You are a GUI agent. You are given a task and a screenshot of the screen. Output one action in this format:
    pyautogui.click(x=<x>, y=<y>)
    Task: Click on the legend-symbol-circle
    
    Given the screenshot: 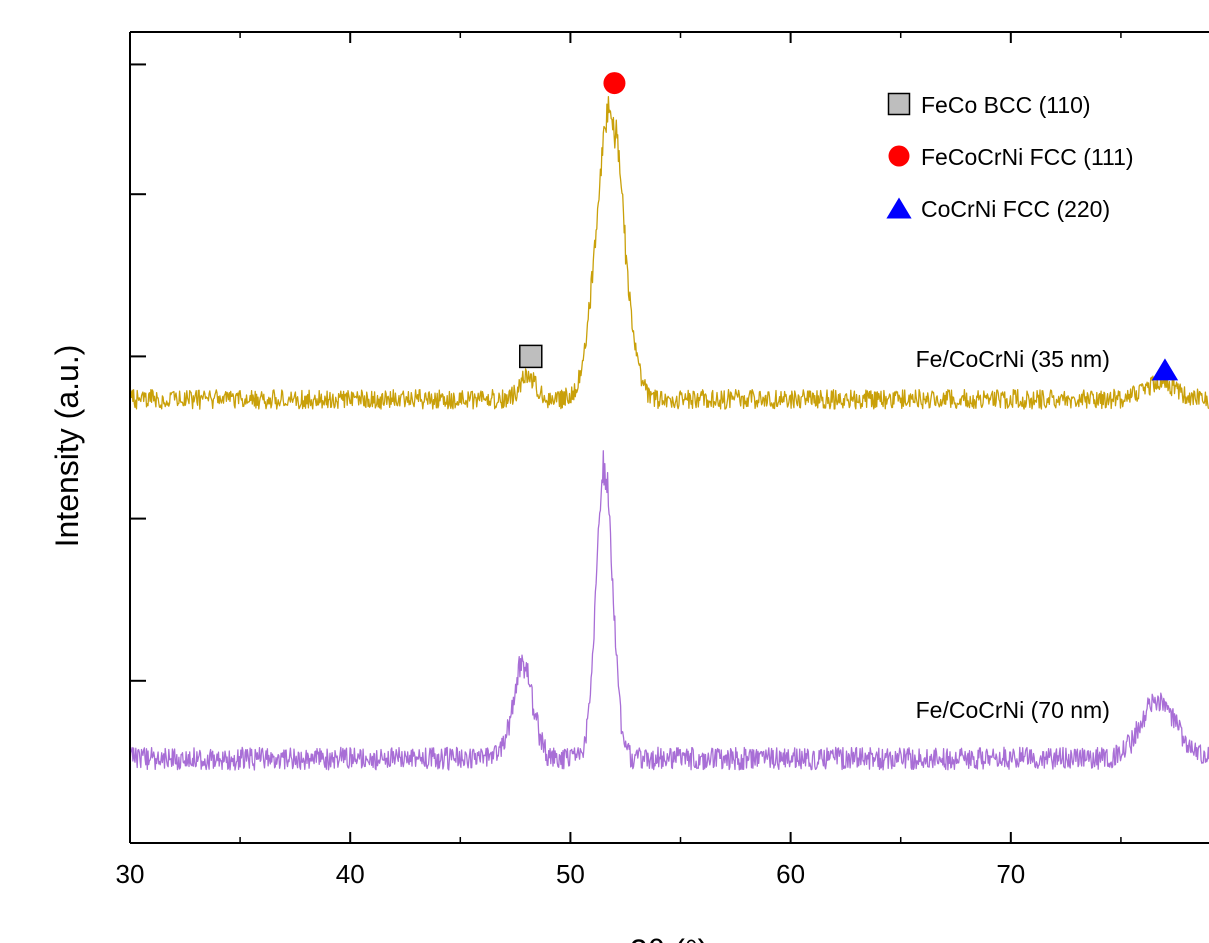 What is the action you would take?
    pyautogui.click(x=899, y=156)
    